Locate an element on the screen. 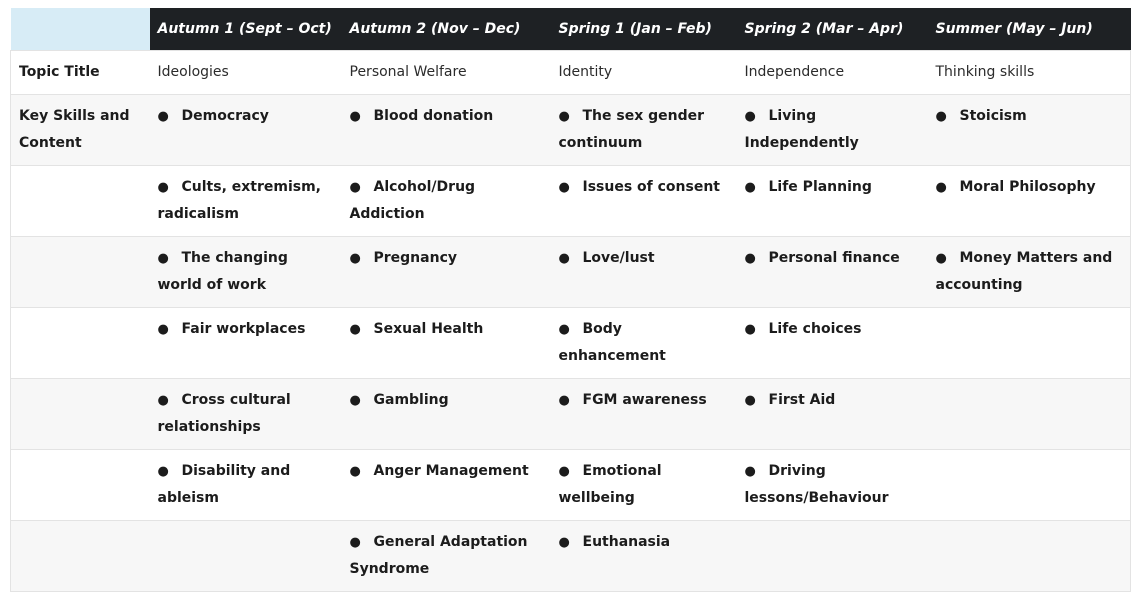 The image size is (1141, 592). skill-item: Gambling is located at coordinates (411, 400).